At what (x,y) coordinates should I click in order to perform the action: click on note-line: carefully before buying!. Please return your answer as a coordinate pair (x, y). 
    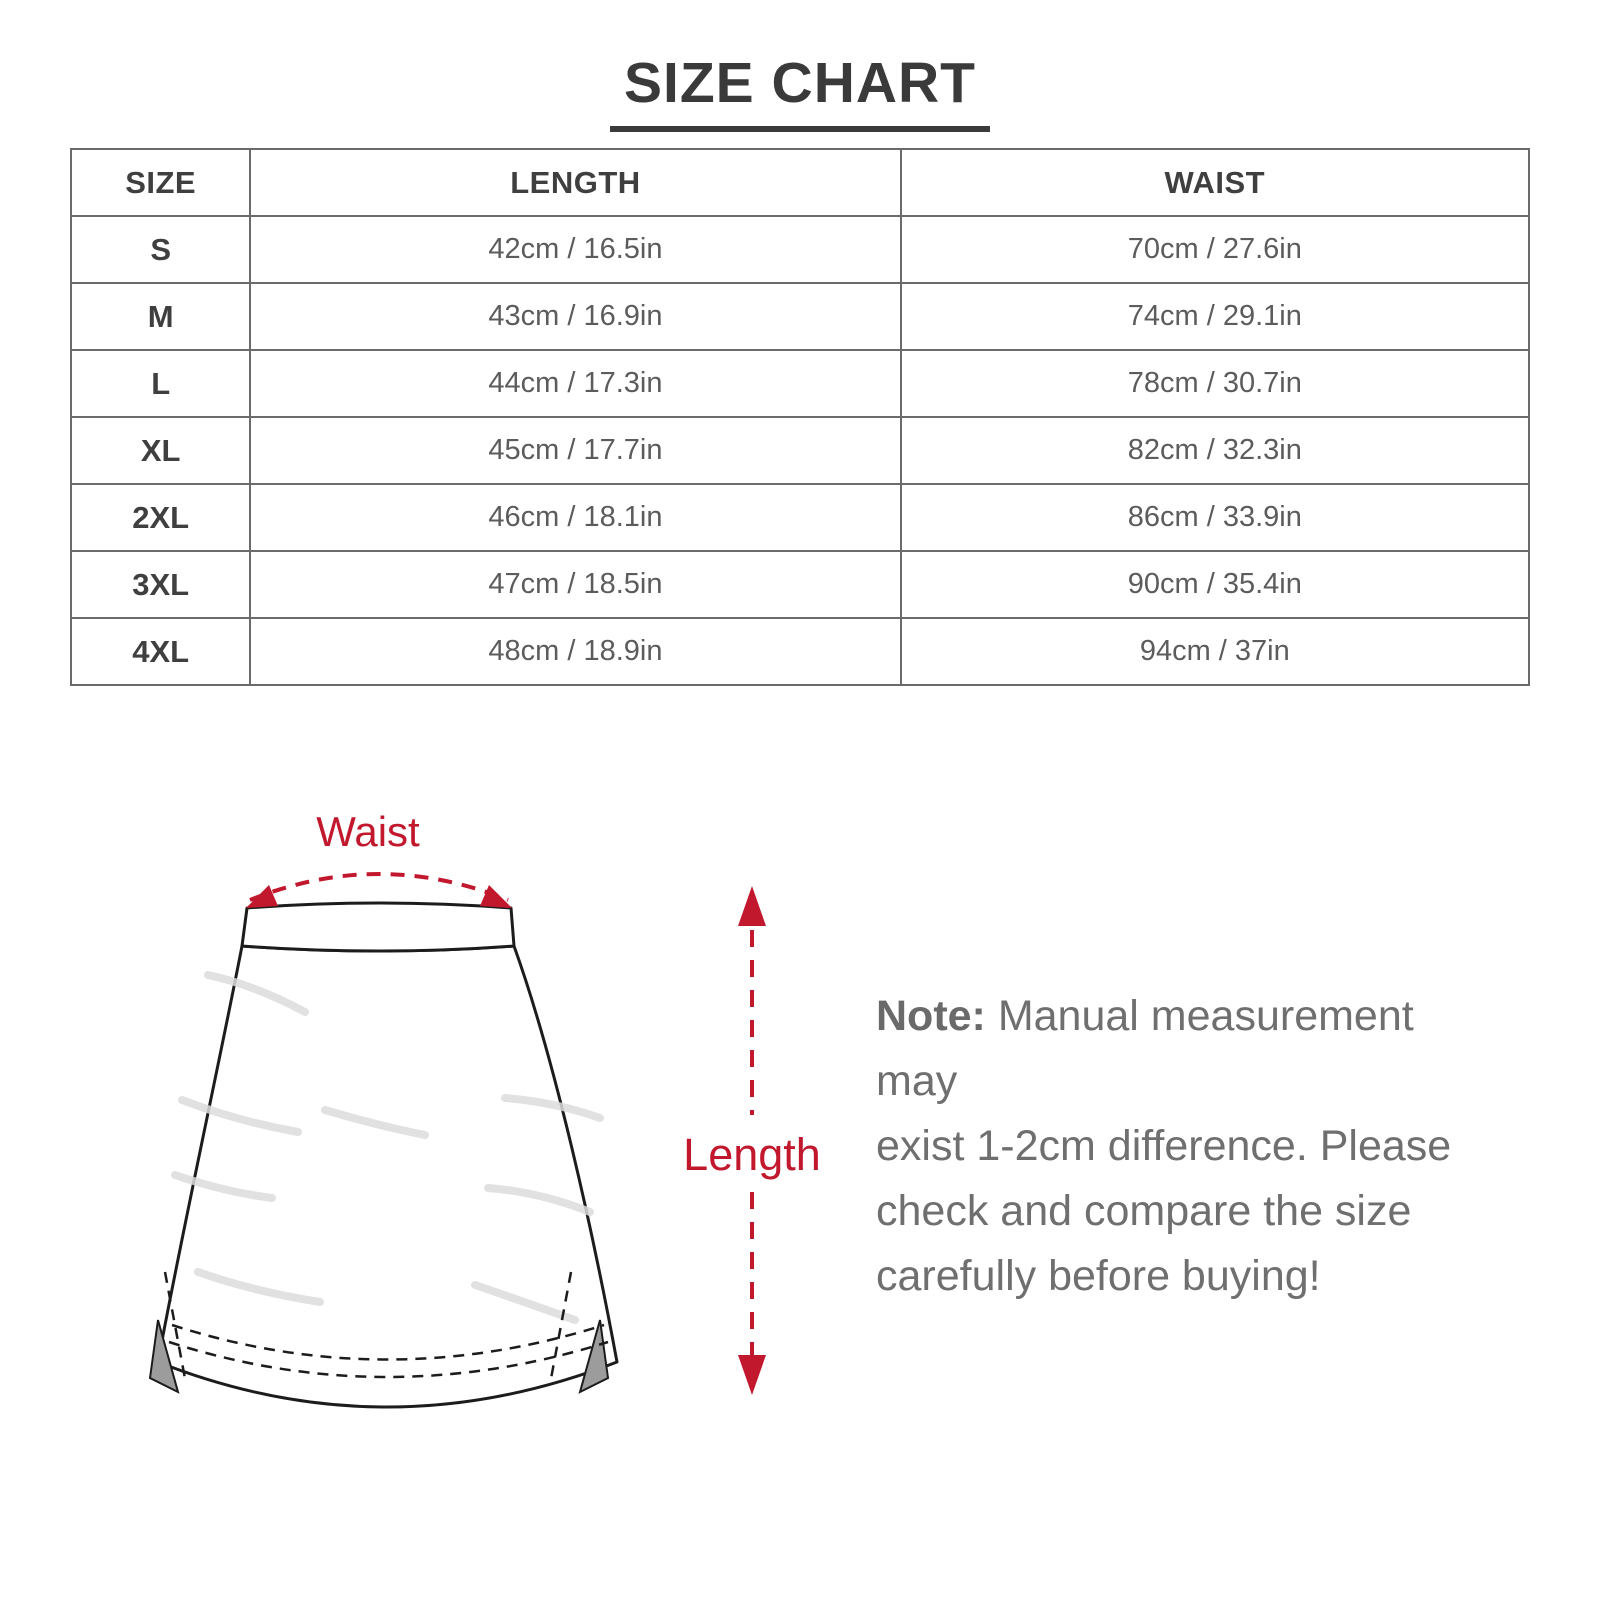
    Looking at the image, I should click on (1098, 1276).